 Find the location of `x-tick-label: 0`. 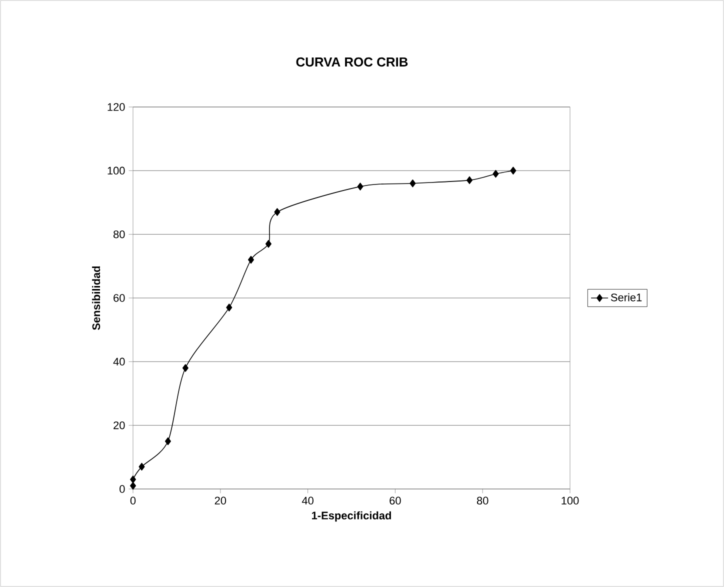

x-tick-label: 0 is located at coordinates (133, 500).